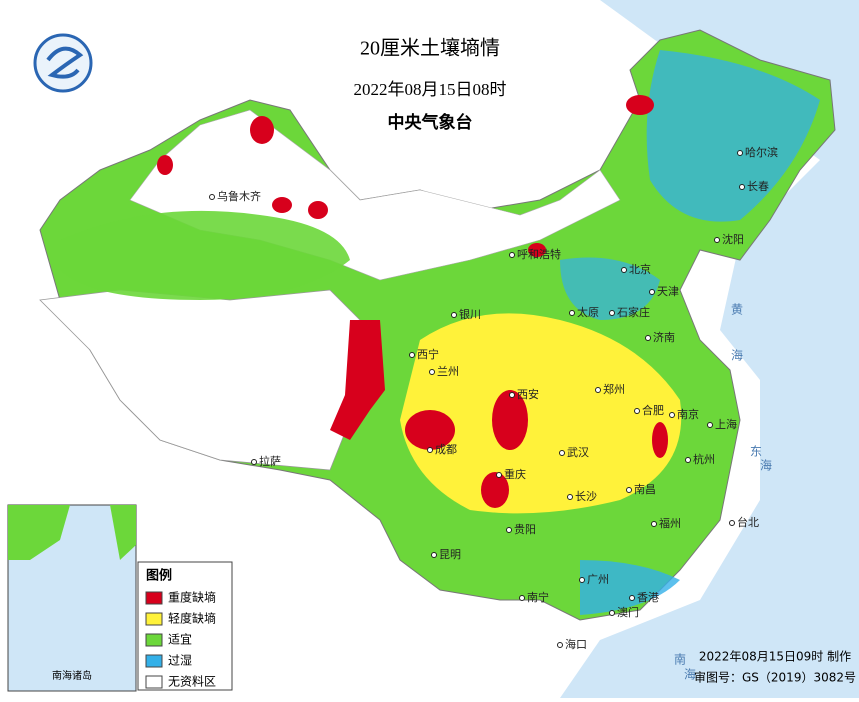  Describe the element at coordinates (430, 48) in the screenshot. I see `title: 20厘米土壤墒情` at that location.